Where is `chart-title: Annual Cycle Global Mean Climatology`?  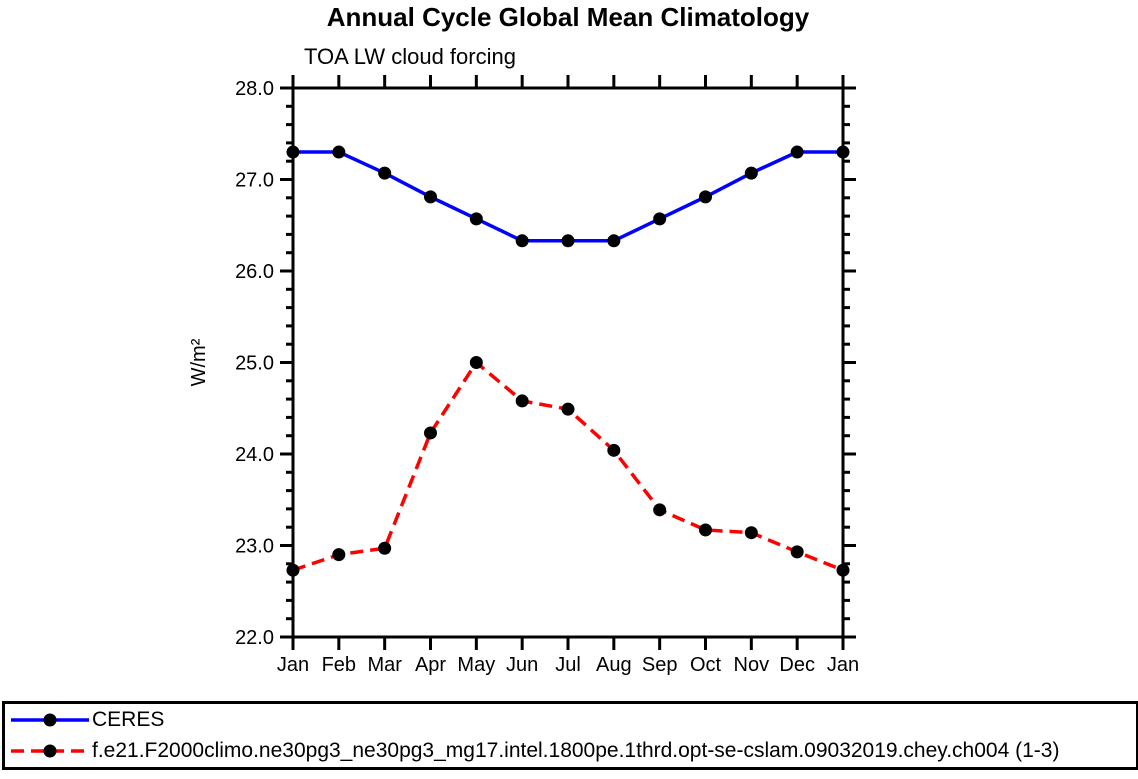 chart-title: Annual Cycle Global Mean Climatology is located at coordinates (568, 17).